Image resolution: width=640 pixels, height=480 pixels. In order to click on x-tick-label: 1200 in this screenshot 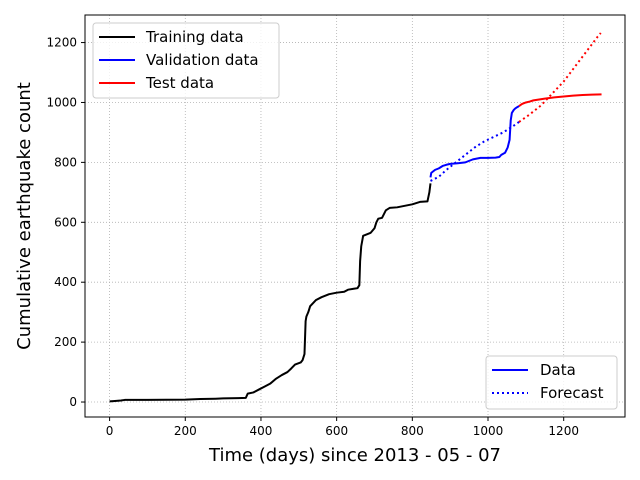, I will do `click(563, 431)`.